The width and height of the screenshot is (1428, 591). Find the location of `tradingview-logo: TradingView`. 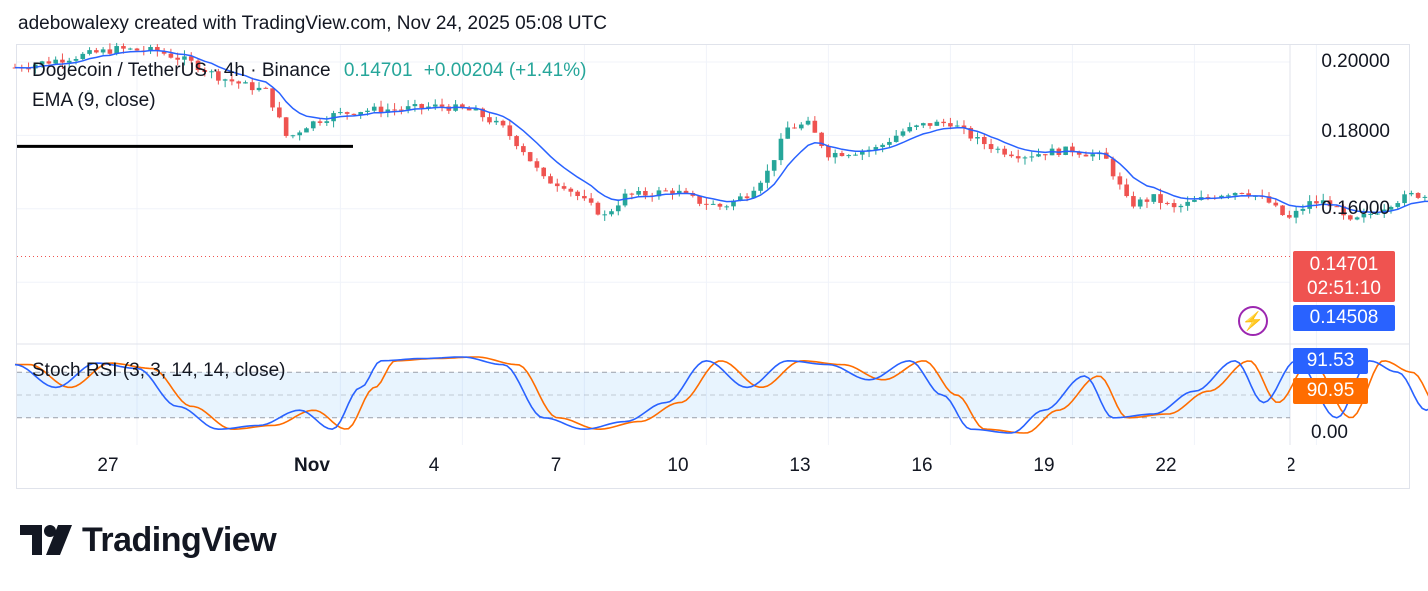

tradingview-logo: TradingView is located at coordinates (148, 540).